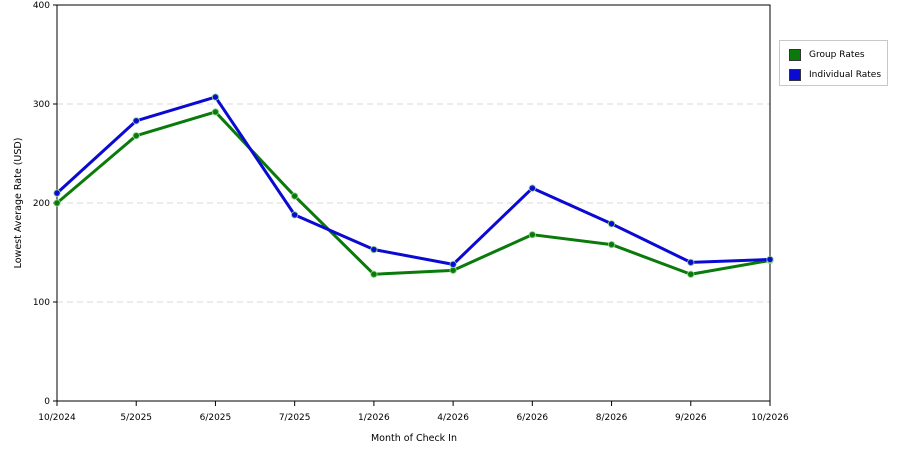  Describe the element at coordinates (795, 55) in the screenshot. I see `legend-swatch-group-rates` at that location.